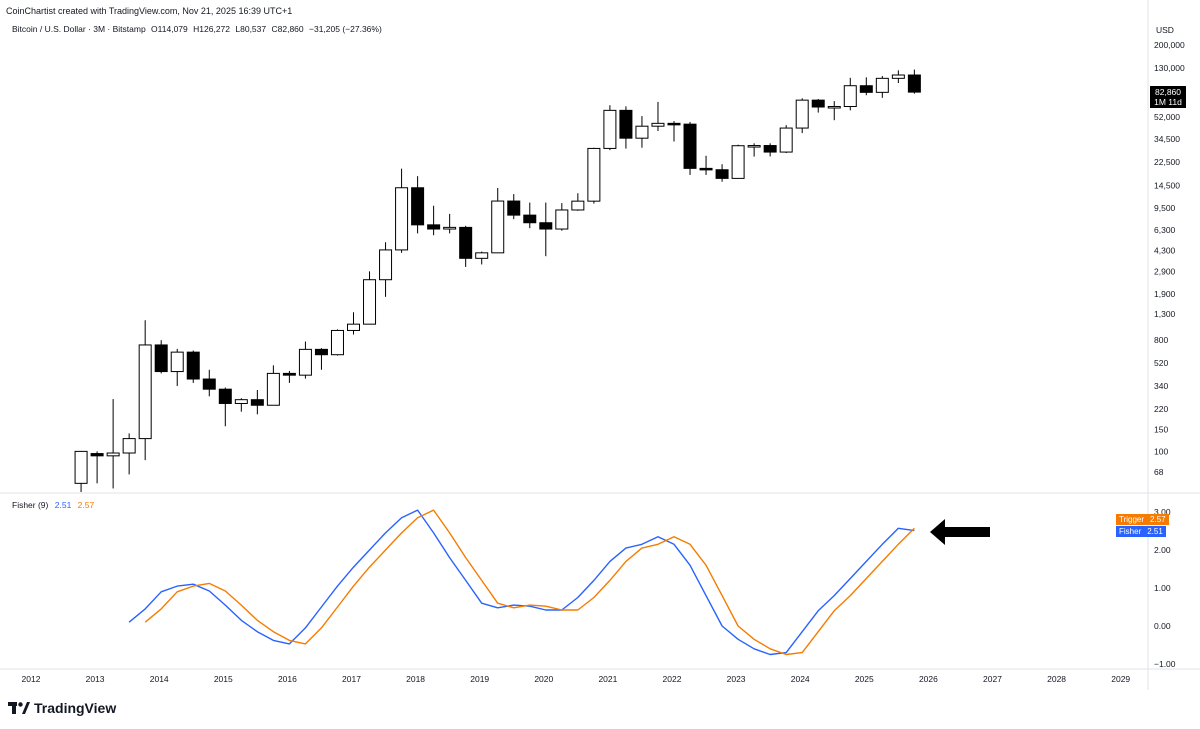 The height and width of the screenshot is (729, 1200). I want to click on fisher-legend: Fisher (9) 2.51 2.57, so click(53, 505).